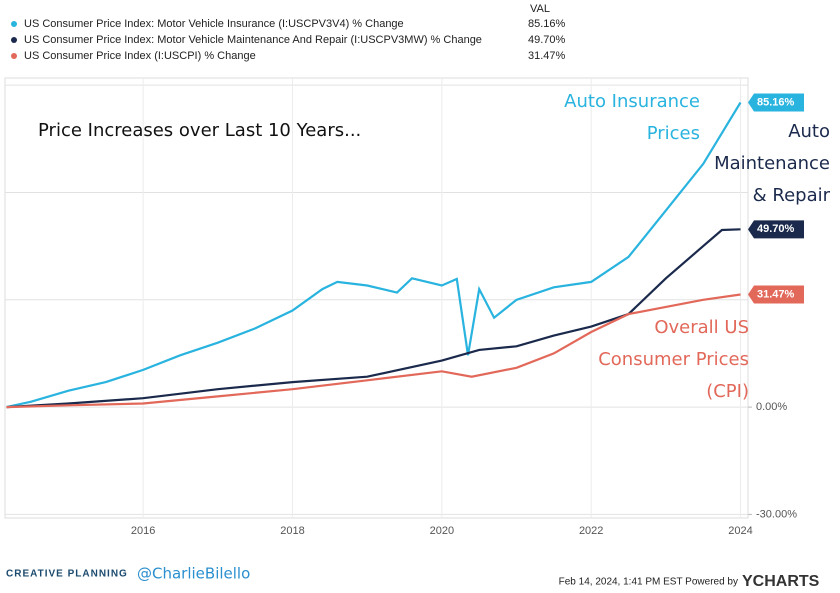  I want to click on x-tick-label: 2022, so click(591, 531).